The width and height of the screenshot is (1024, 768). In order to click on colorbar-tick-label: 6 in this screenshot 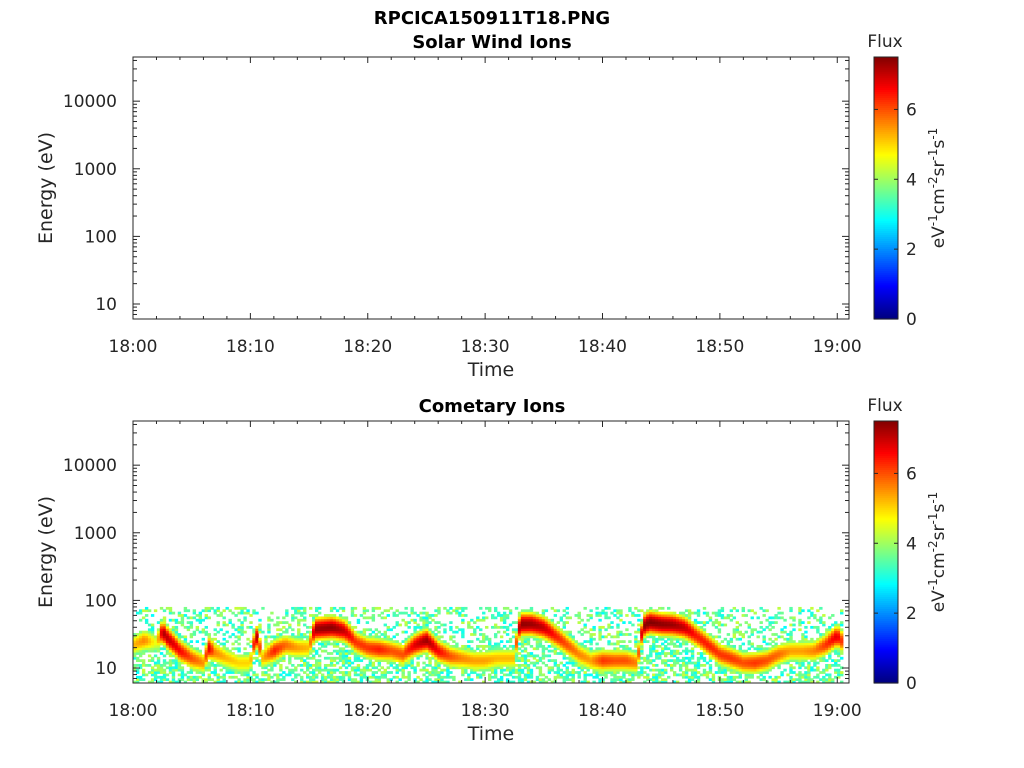, I will do `click(911, 110)`.